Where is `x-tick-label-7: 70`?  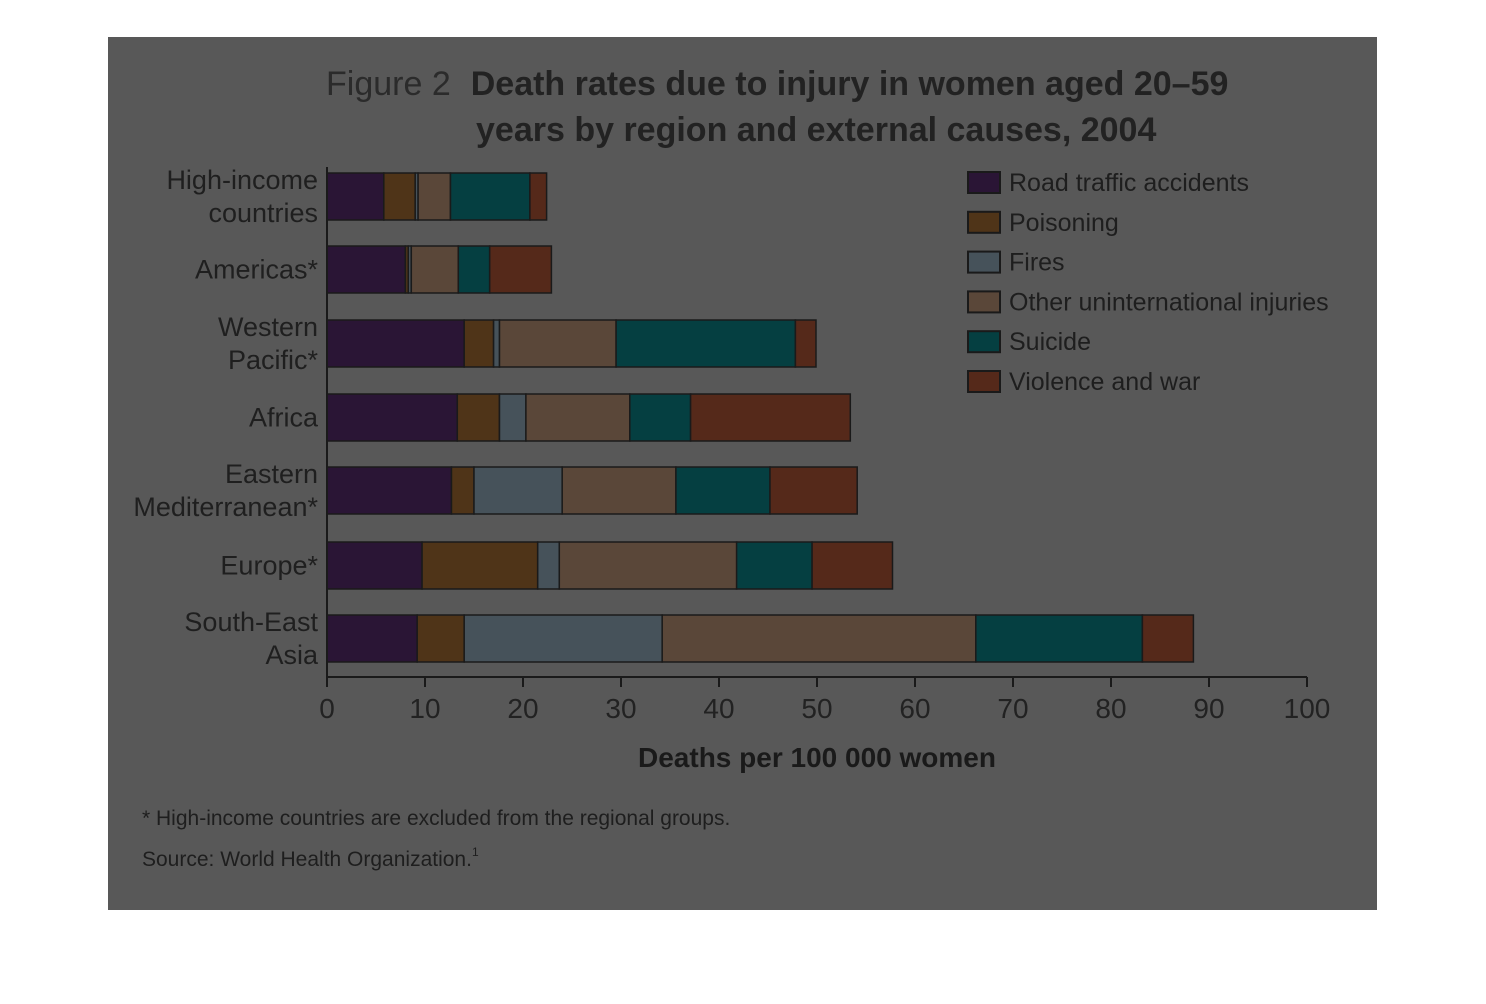 x-tick-label-7: 70 is located at coordinates (1012, 708).